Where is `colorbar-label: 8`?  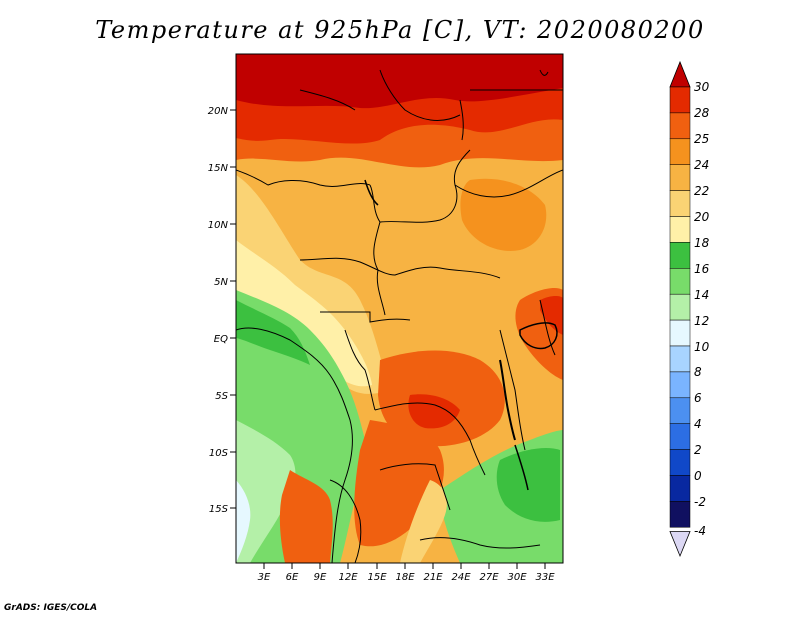 colorbar-label: 8 is located at coordinates (698, 372).